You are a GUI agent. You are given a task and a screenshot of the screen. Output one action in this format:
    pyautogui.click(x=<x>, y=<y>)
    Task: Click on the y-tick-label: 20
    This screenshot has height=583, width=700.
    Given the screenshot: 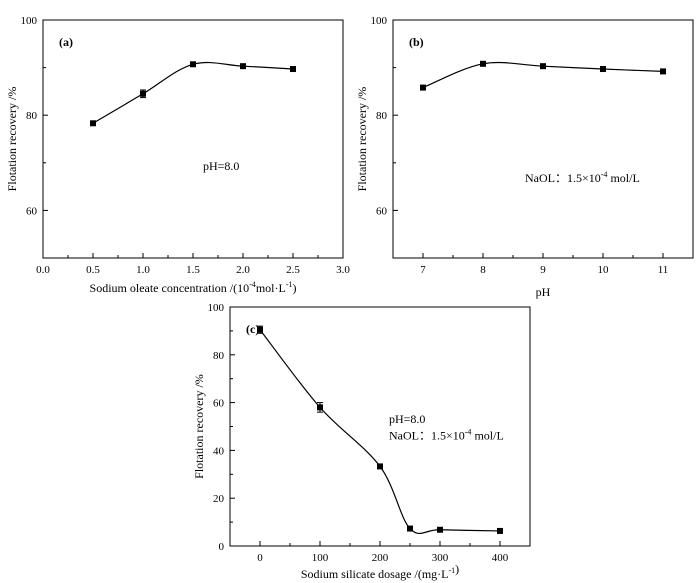 What is the action you would take?
    pyautogui.click(x=219, y=499)
    